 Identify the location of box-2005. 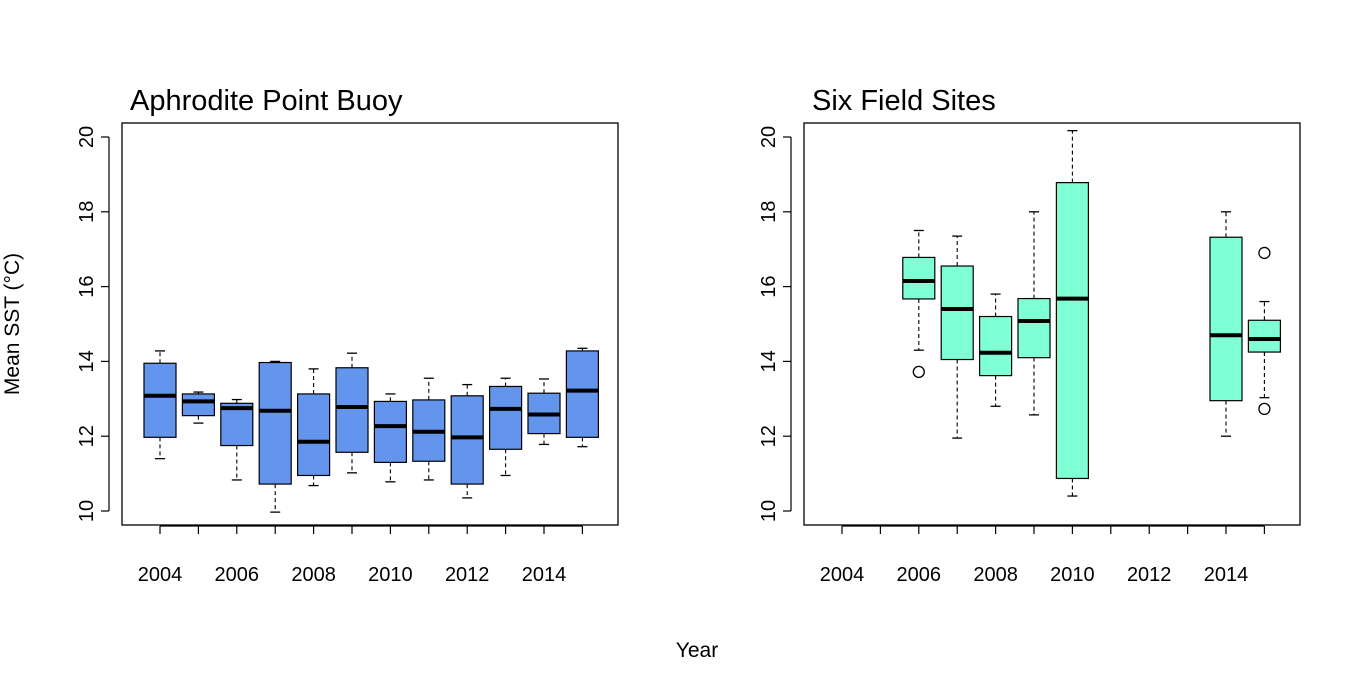
(198, 407).